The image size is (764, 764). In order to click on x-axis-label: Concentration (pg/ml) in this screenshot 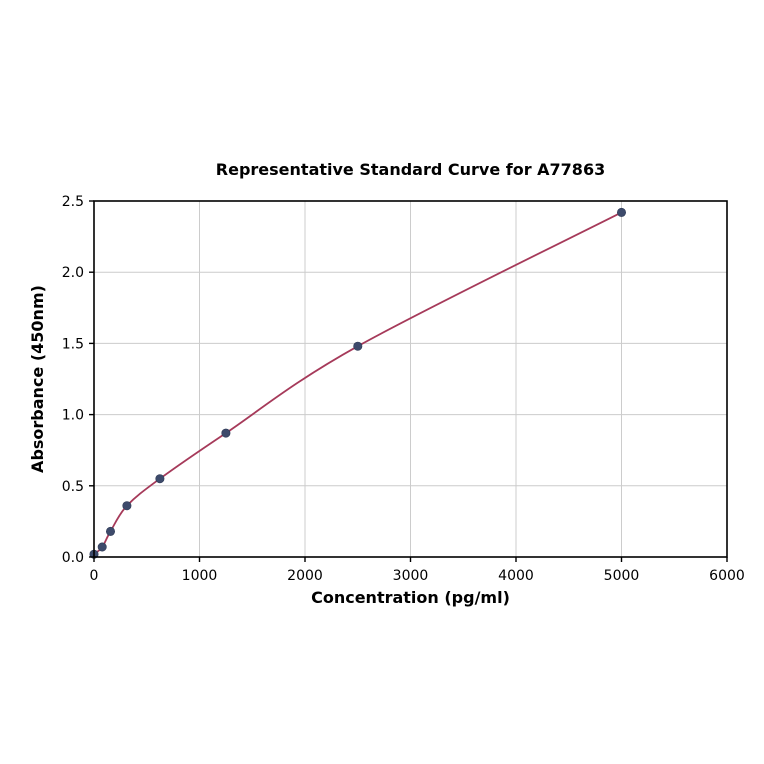, I will do `click(410, 597)`.